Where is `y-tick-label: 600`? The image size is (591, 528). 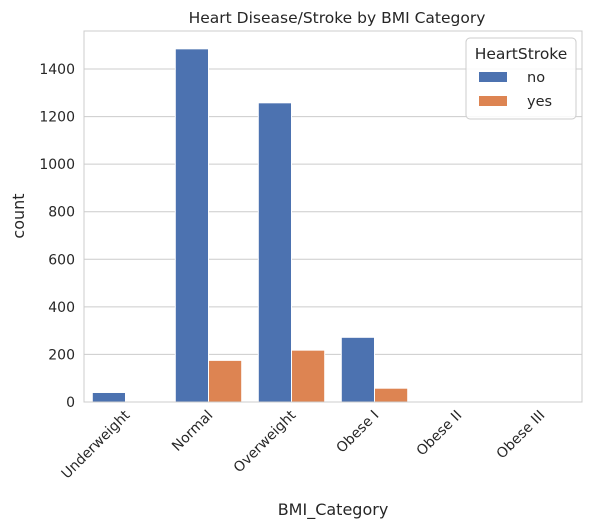 y-tick-label: 600 is located at coordinates (61, 260).